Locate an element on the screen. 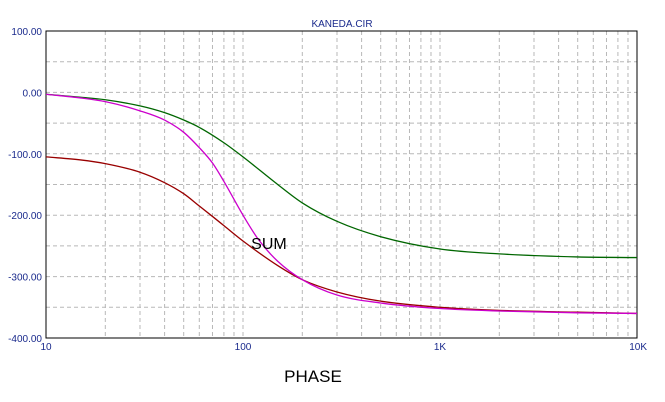  y-tick-label: 100.00 is located at coordinates (26, 32).